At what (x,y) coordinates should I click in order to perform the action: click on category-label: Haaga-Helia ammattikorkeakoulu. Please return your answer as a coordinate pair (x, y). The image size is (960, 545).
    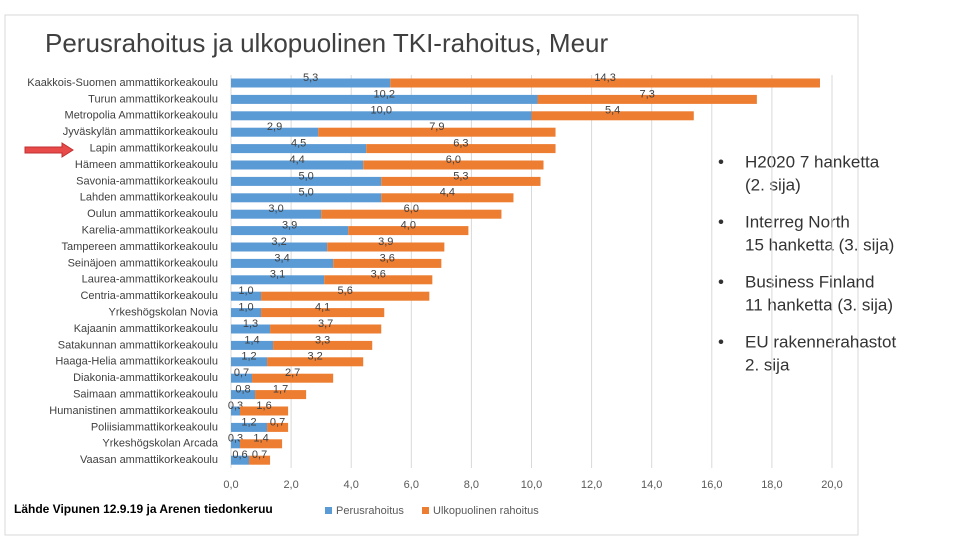
    Looking at the image, I should click on (136, 362).